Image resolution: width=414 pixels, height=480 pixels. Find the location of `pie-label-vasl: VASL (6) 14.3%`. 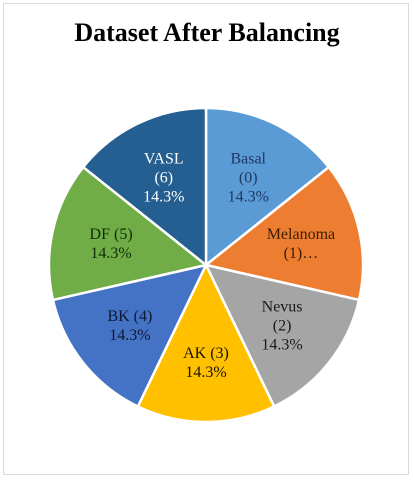

pie-label-vasl: VASL (6) 14.3% is located at coordinates (163, 177).